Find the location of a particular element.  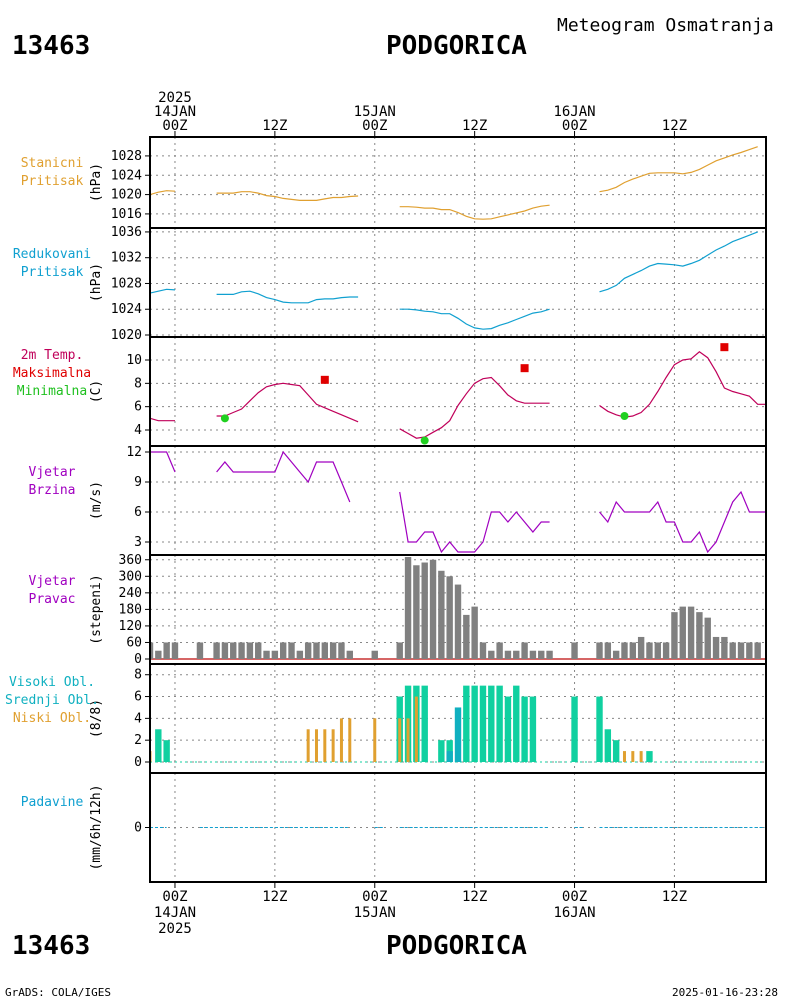

y-tick-label: 1016 is located at coordinates (126, 214).